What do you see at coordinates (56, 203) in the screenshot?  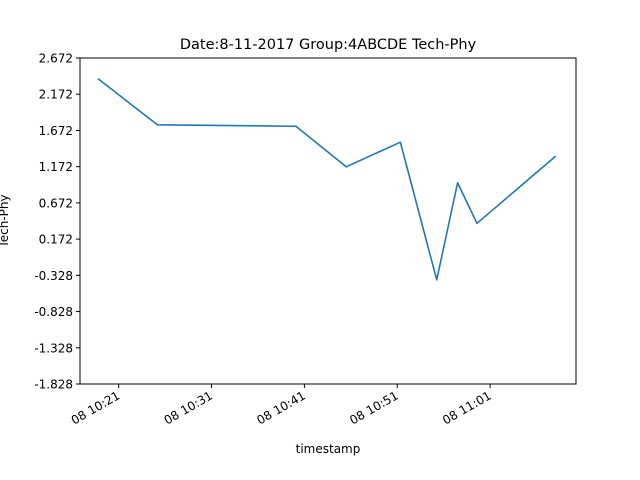 I see `y-tick-label: 0.672` at bounding box center [56, 203].